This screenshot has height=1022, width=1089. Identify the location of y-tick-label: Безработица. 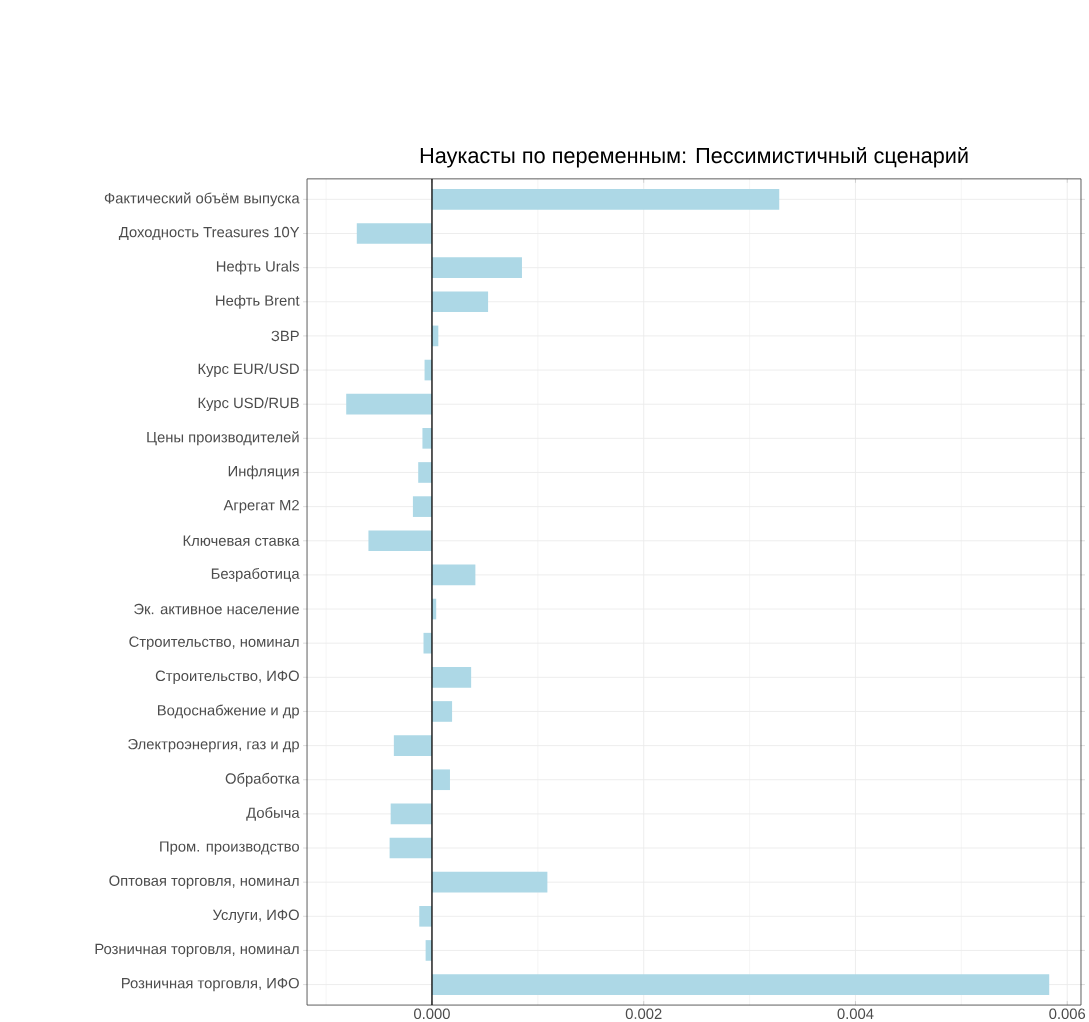
(255, 574).